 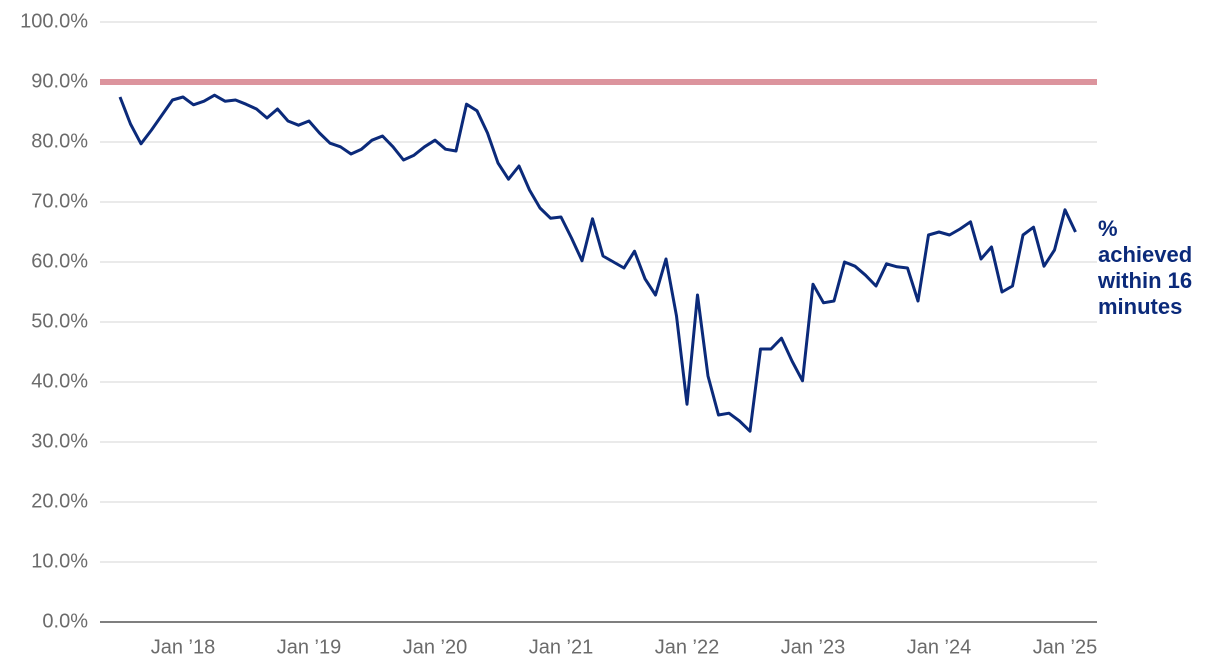 What do you see at coordinates (59, 201) in the screenshot?
I see `y-tick-label: 70.0%` at bounding box center [59, 201].